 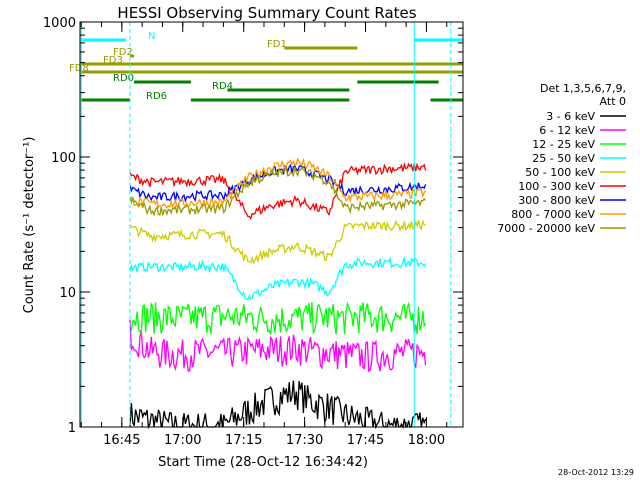 I want to click on legend-item-label: 300 - 800 keV, so click(x=556, y=200).